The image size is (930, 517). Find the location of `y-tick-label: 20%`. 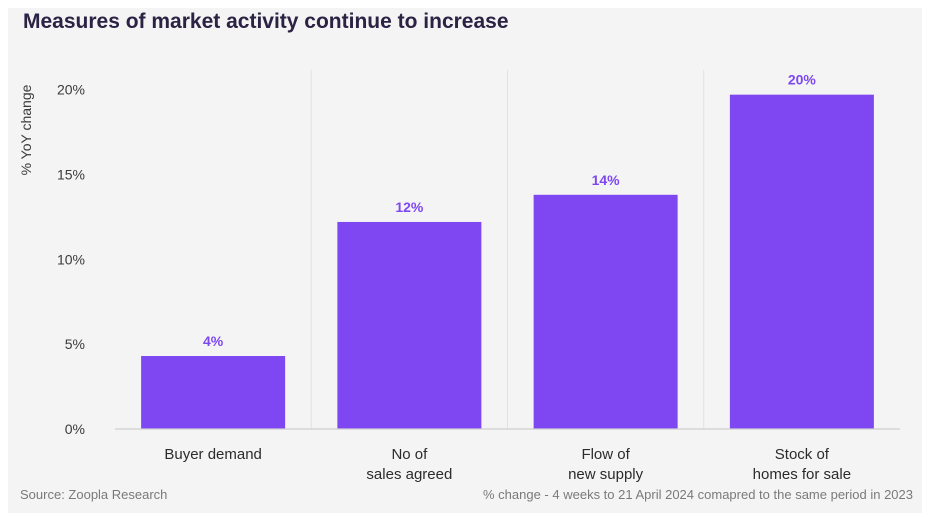

y-tick-label: 20% is located at coordinates (71, 90).